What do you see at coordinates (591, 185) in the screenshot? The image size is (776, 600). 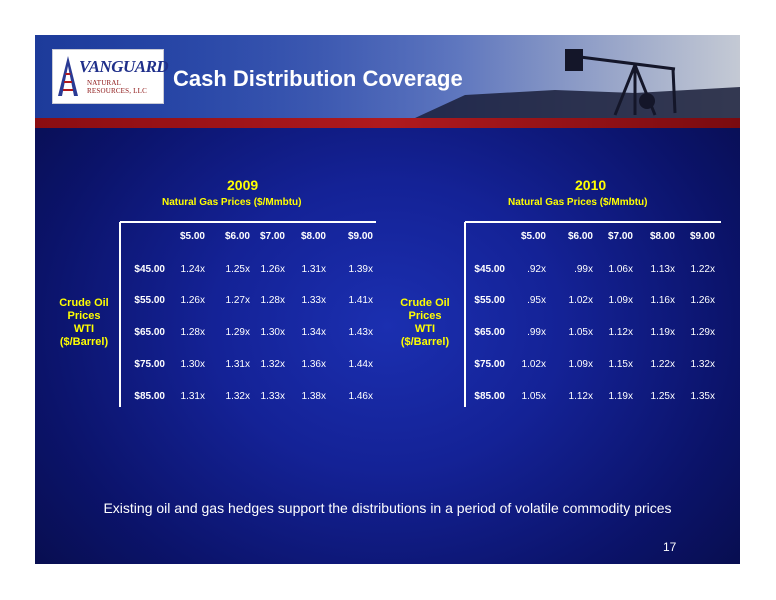 I see `table-year: 2010` at bounding box center [591, 185].